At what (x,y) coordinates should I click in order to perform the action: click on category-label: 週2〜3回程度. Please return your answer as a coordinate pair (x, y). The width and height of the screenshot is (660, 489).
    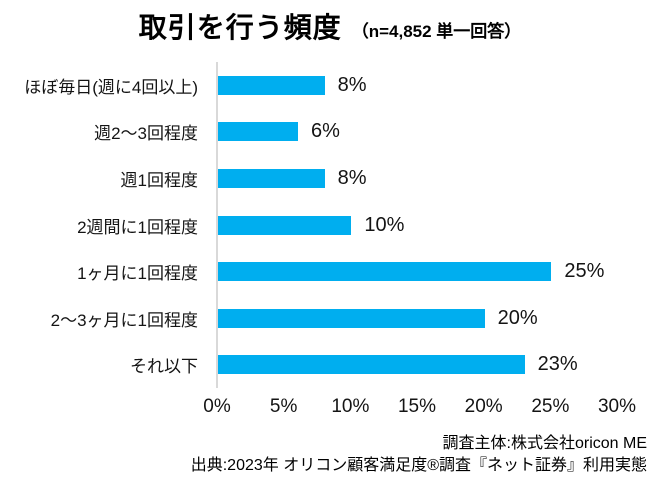
    Looking at the image, I should click on (146, 134).